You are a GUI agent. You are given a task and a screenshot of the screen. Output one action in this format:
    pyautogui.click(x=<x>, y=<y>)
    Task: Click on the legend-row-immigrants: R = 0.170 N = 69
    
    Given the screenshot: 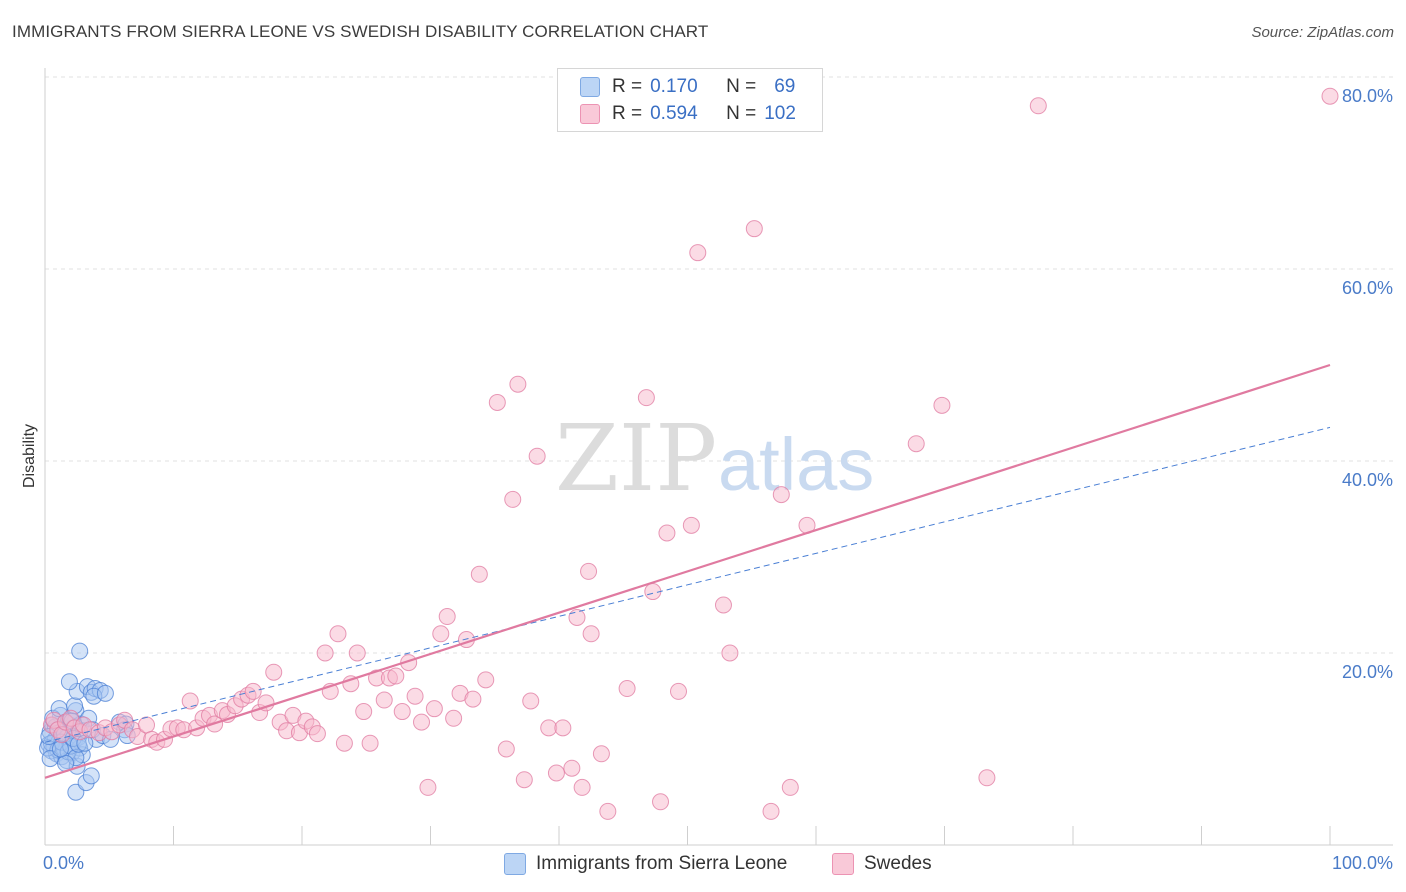 What is the action you would take?
    pyautogui.click(x=687, y=87)
    